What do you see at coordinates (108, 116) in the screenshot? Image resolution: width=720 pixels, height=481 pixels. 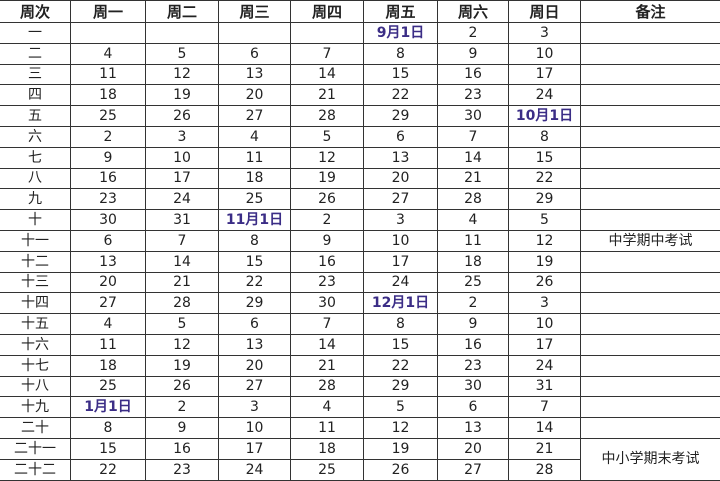 I see `date-cell: 25` at bounding box center [108, 116].